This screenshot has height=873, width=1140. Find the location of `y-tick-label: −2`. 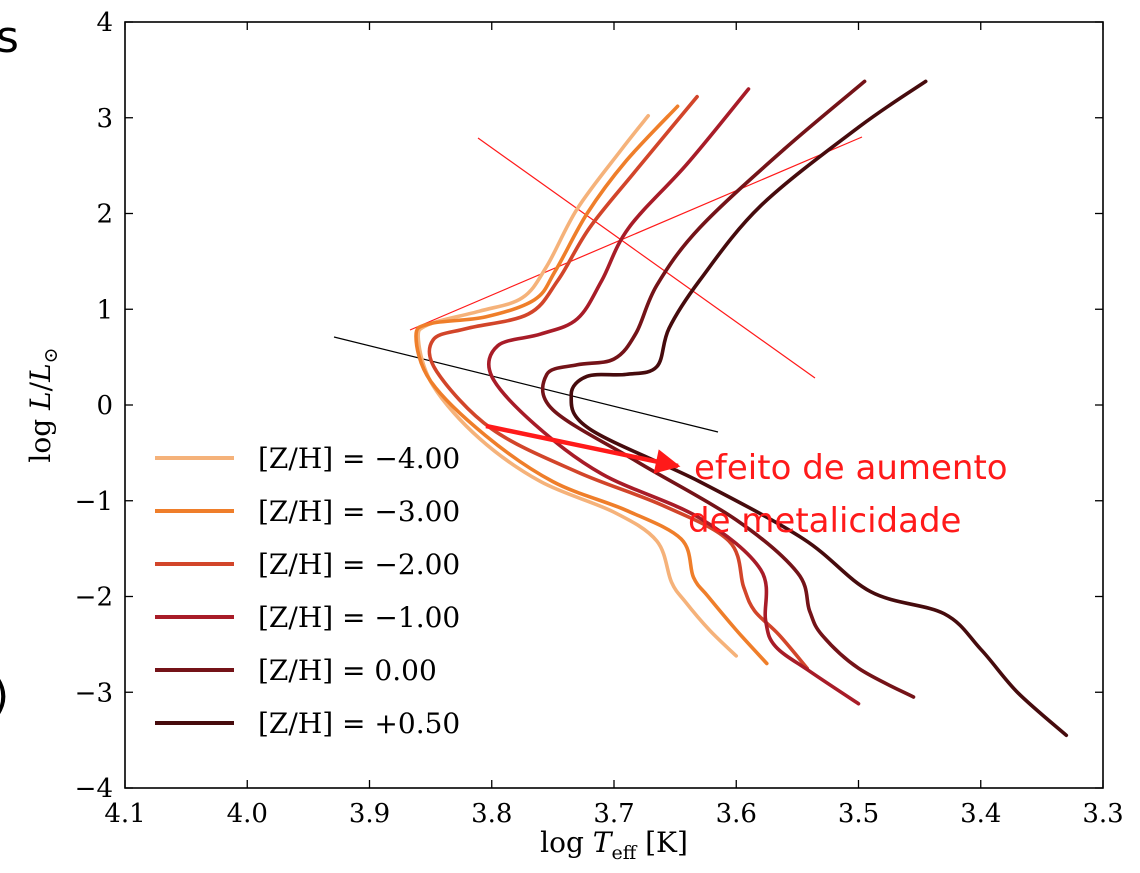

y-tick-label: −2 is located at coordinates (94, 598).